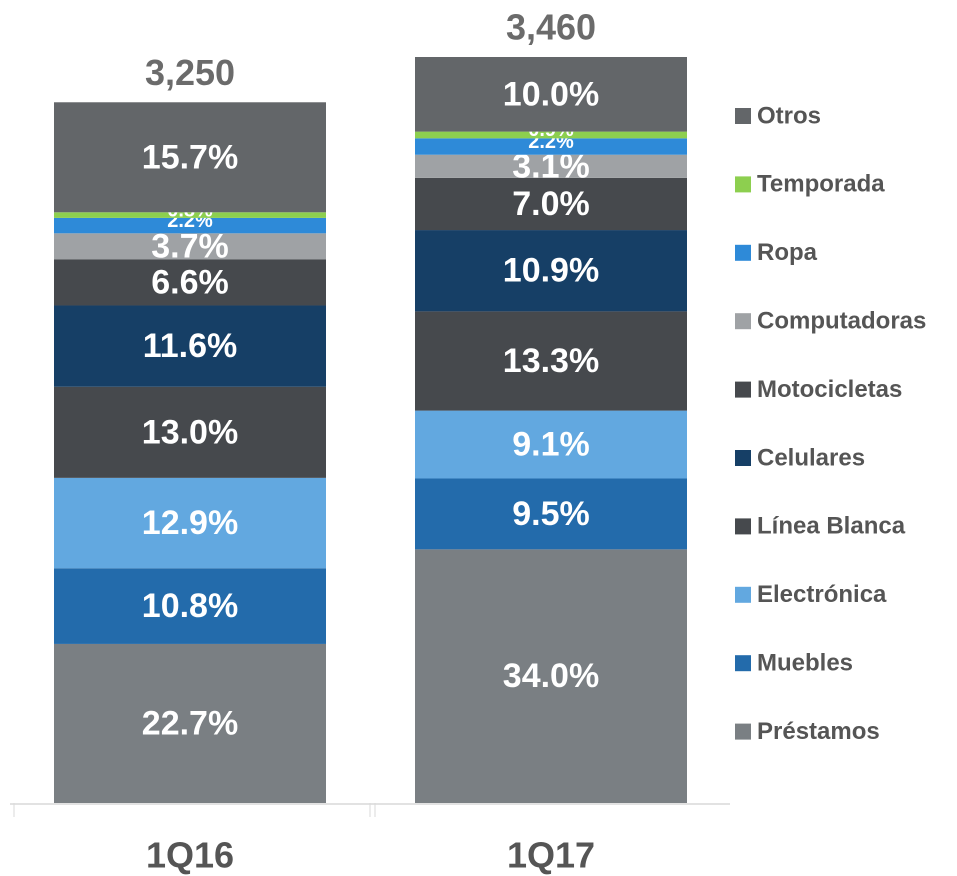  I want to click on legend-label: Temporada, so click(821, 184).